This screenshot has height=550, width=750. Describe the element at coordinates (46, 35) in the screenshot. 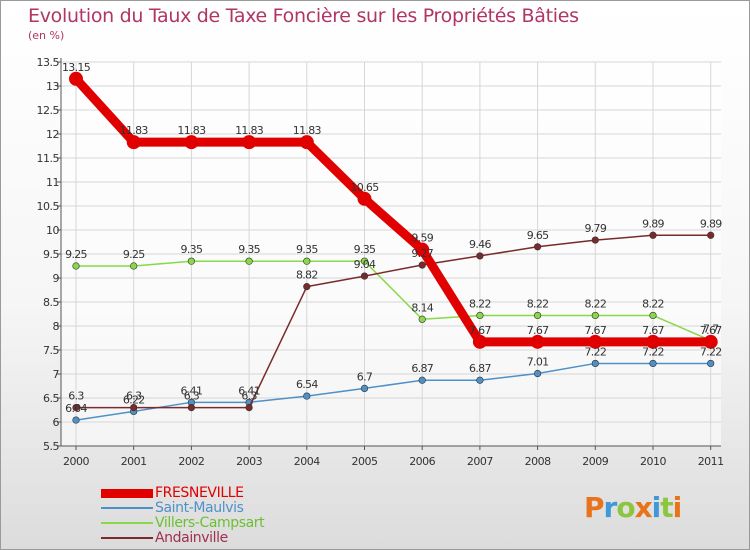

I see `y-axis-unit: (en %)` at that location.